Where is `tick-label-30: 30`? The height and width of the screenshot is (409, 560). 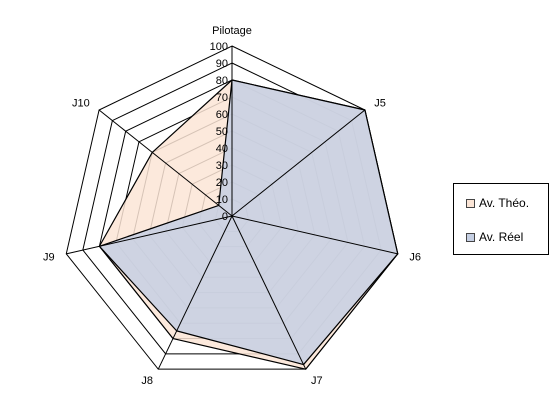 tick-label-30: 30 is located at coordinates (222, 166).